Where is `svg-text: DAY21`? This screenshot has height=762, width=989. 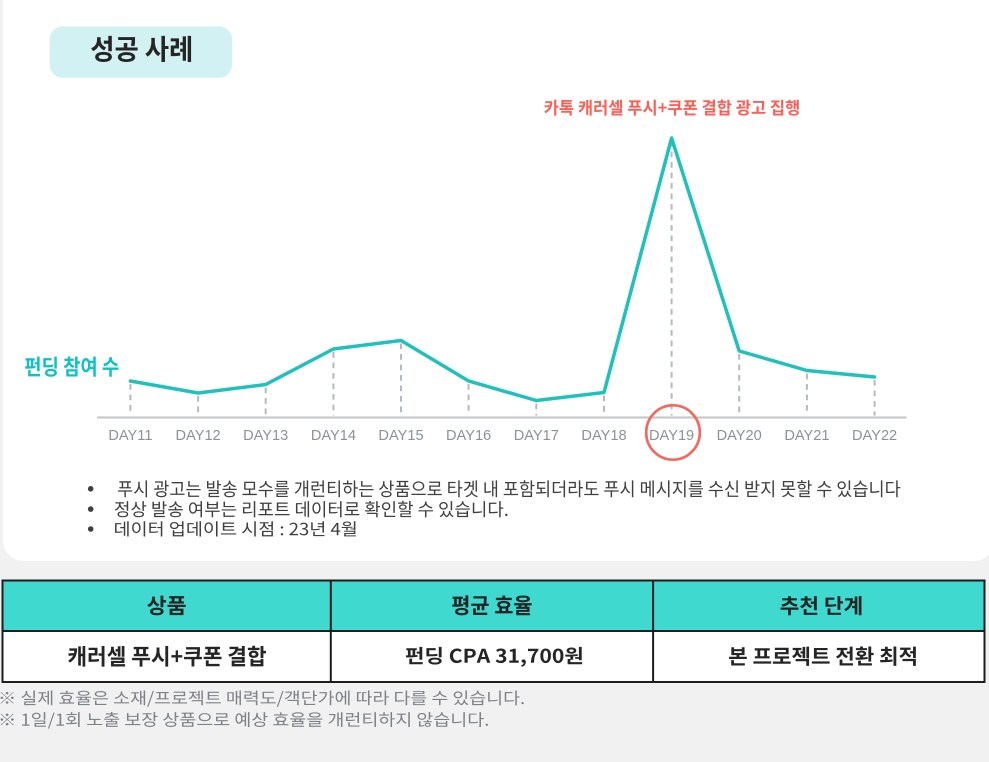 svg-text: DAY21 is located at coordinates (806, 436).